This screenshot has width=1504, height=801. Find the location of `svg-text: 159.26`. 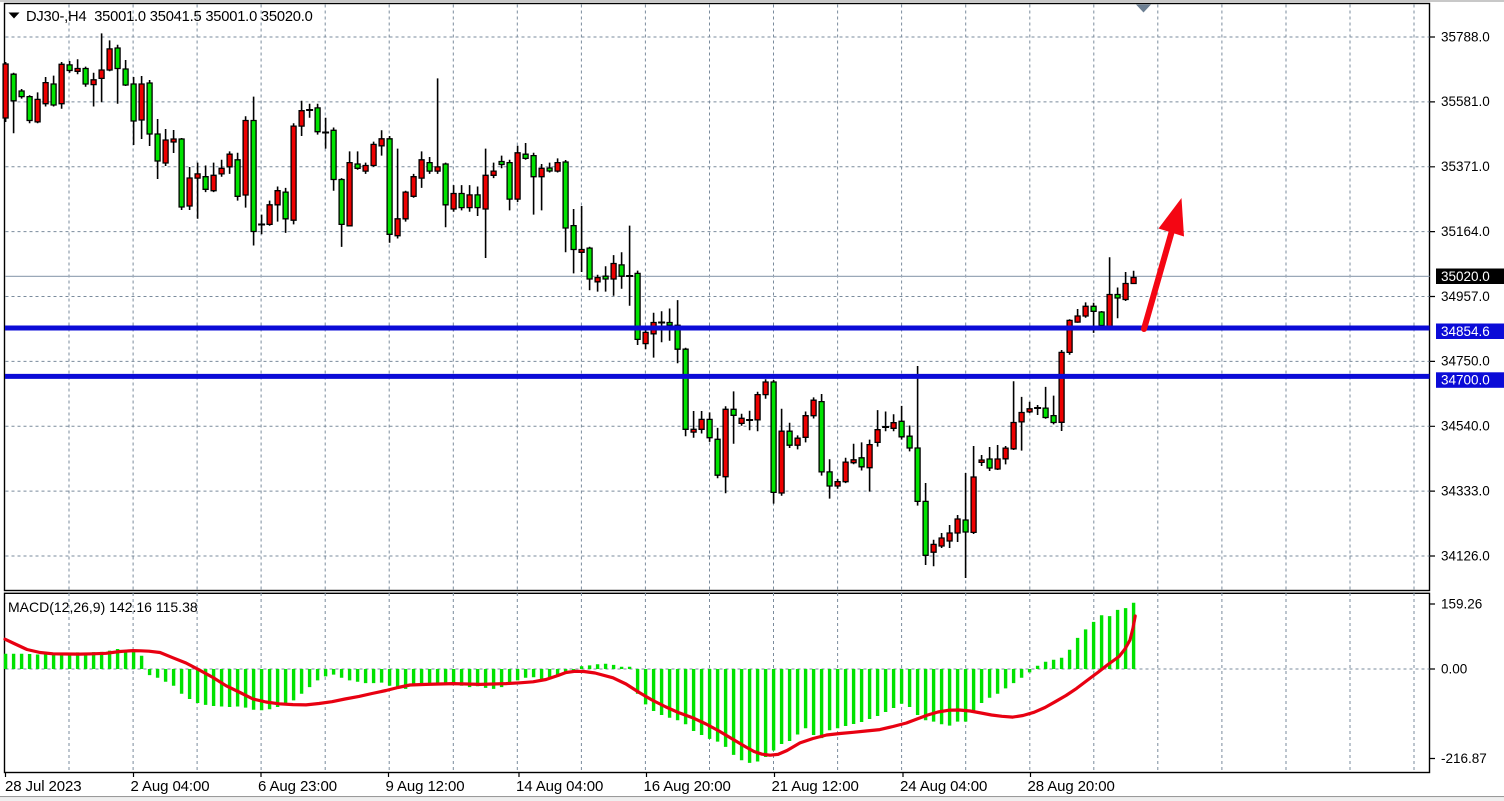

svg-text: 159.26 is located at coordinates (1461, 604).